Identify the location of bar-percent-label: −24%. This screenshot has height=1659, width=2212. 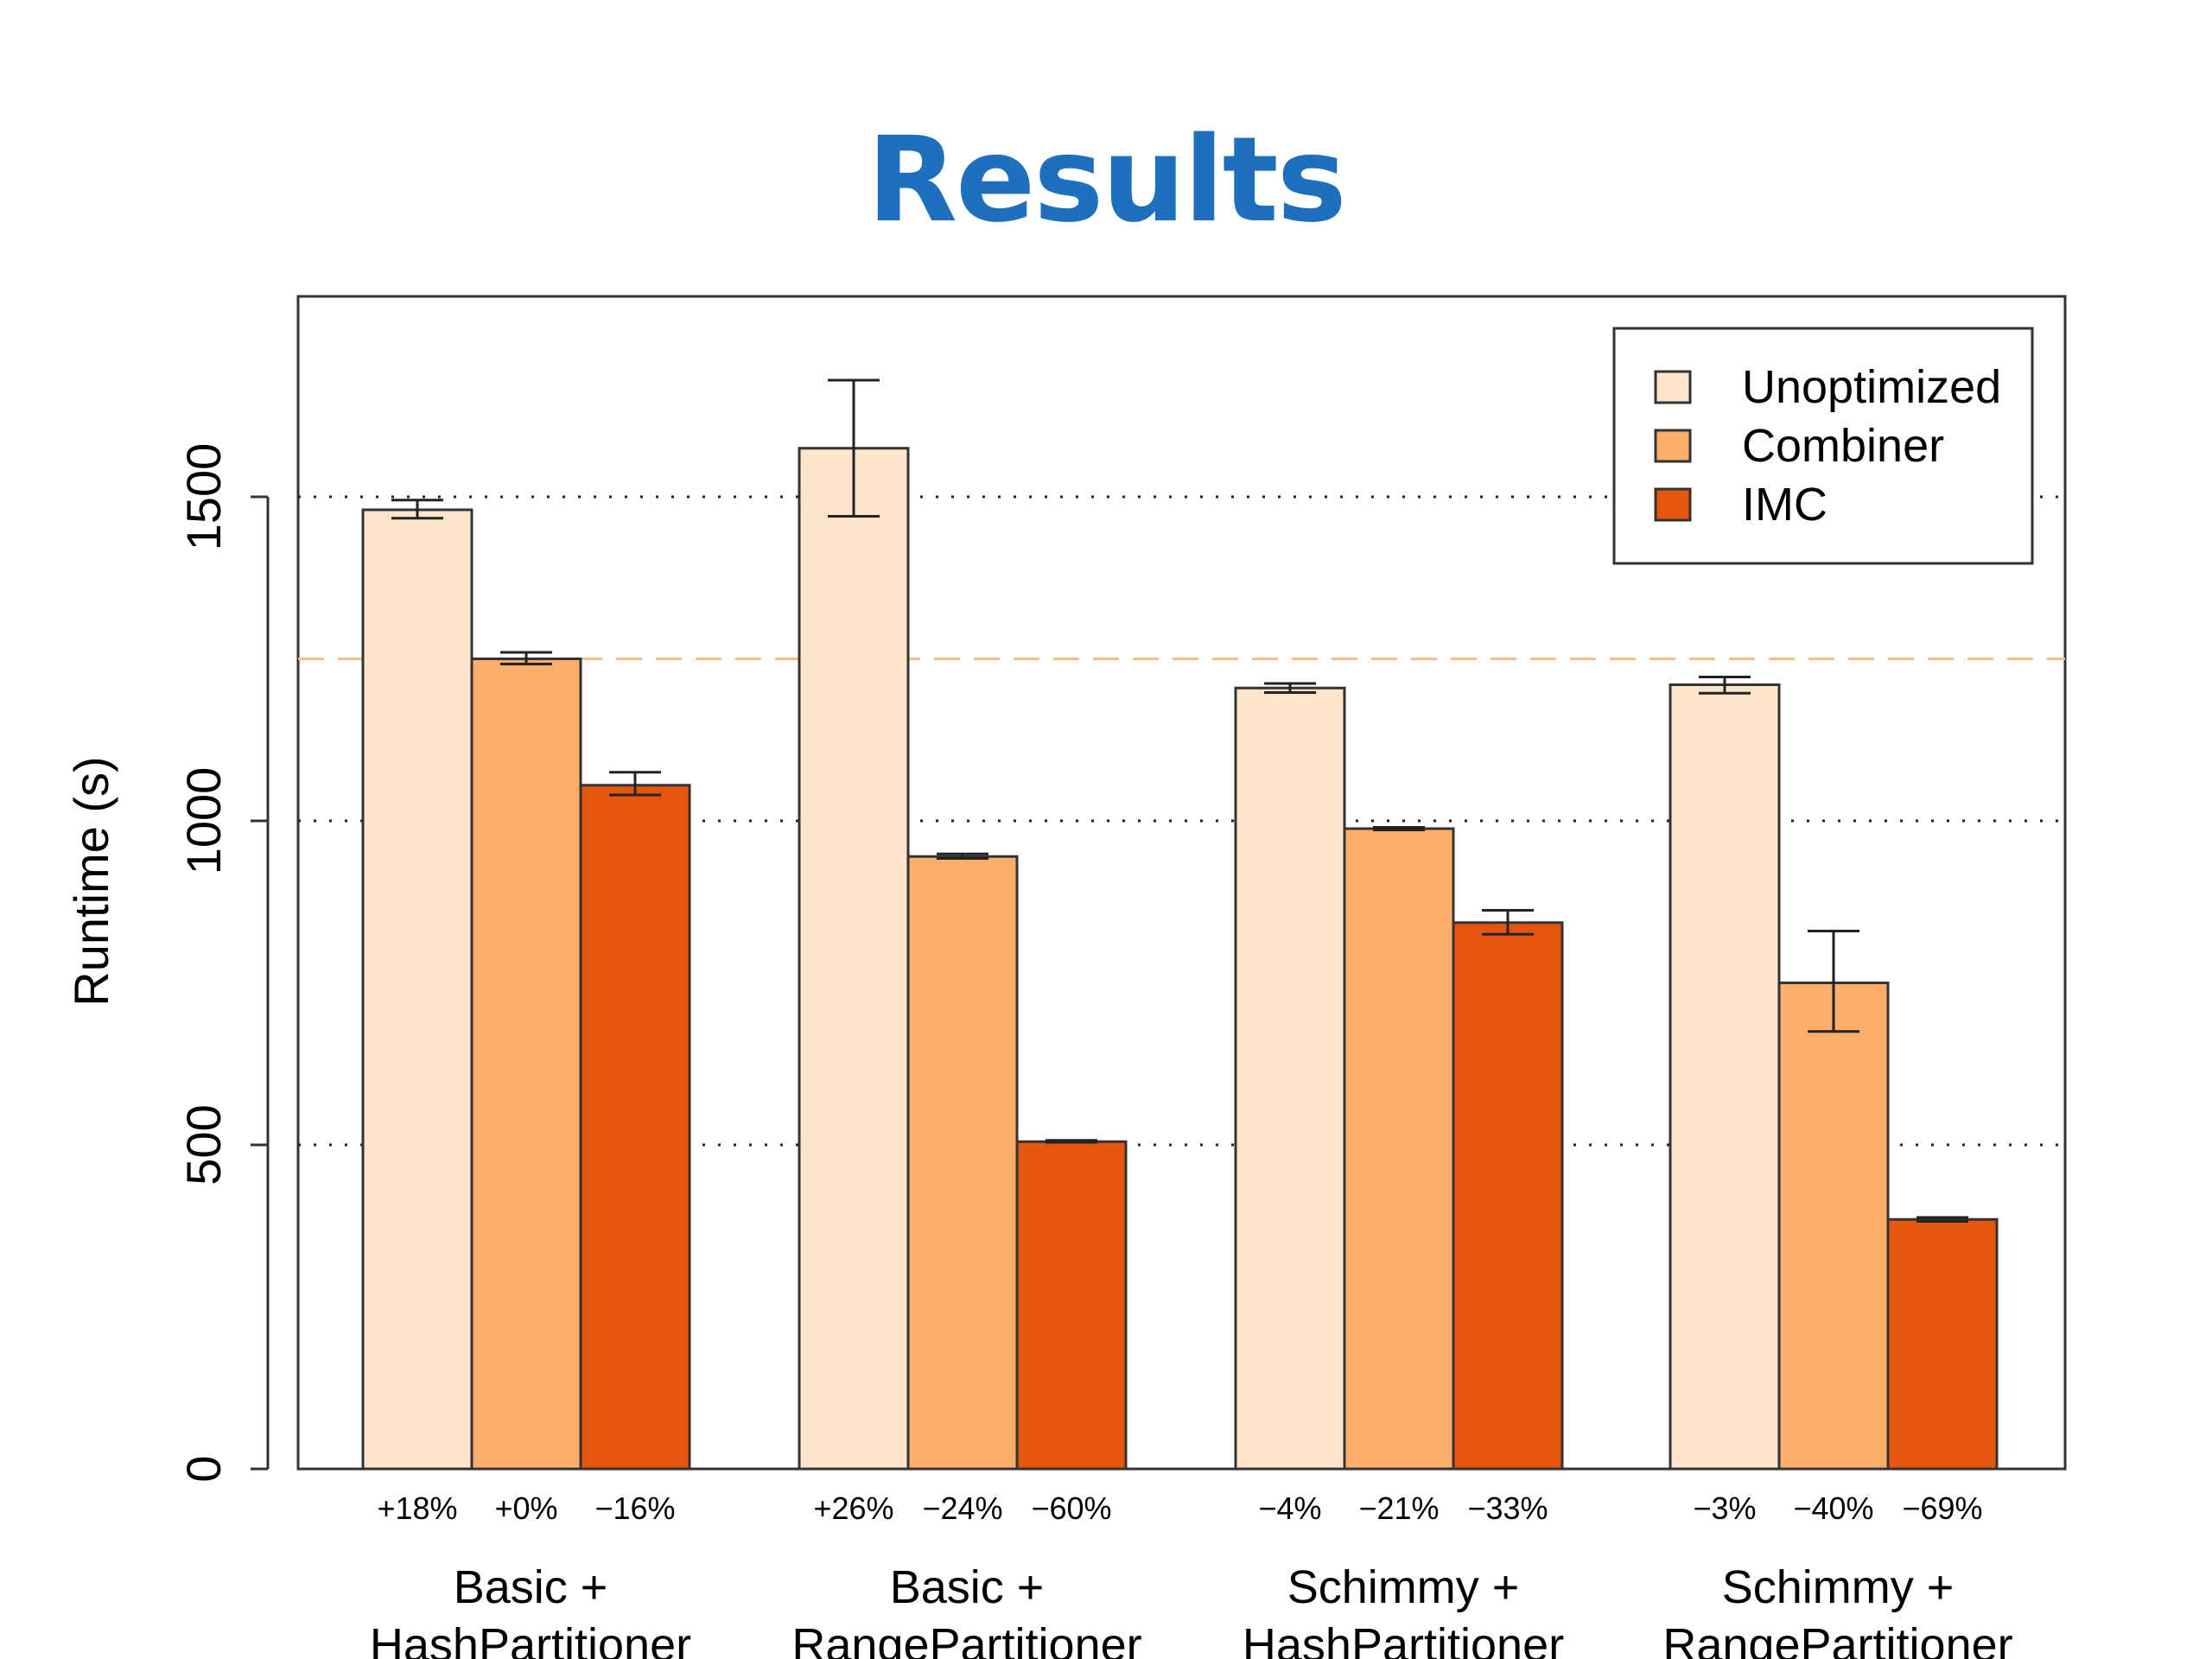
(962, 1508).